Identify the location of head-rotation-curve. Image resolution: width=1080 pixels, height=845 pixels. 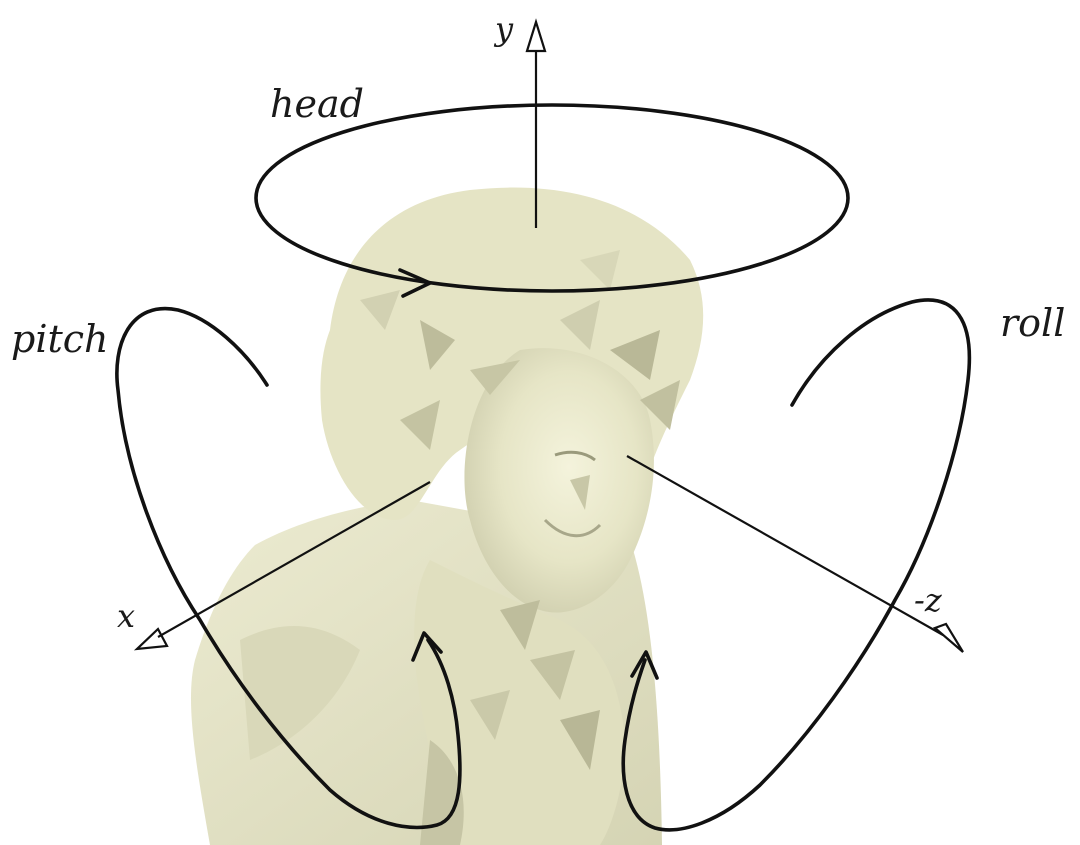
(552, 200).